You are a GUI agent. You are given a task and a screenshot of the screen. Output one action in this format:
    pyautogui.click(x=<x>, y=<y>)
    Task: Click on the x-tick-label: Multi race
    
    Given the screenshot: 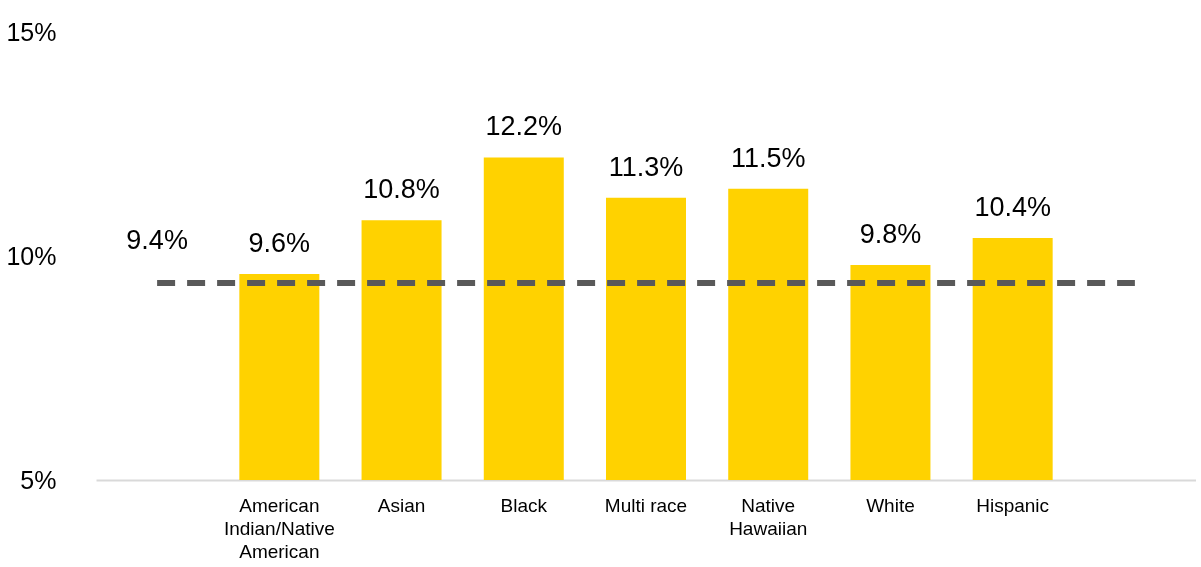 What is the action you would take?
    pyautogui.click(x=646, y=505)
    